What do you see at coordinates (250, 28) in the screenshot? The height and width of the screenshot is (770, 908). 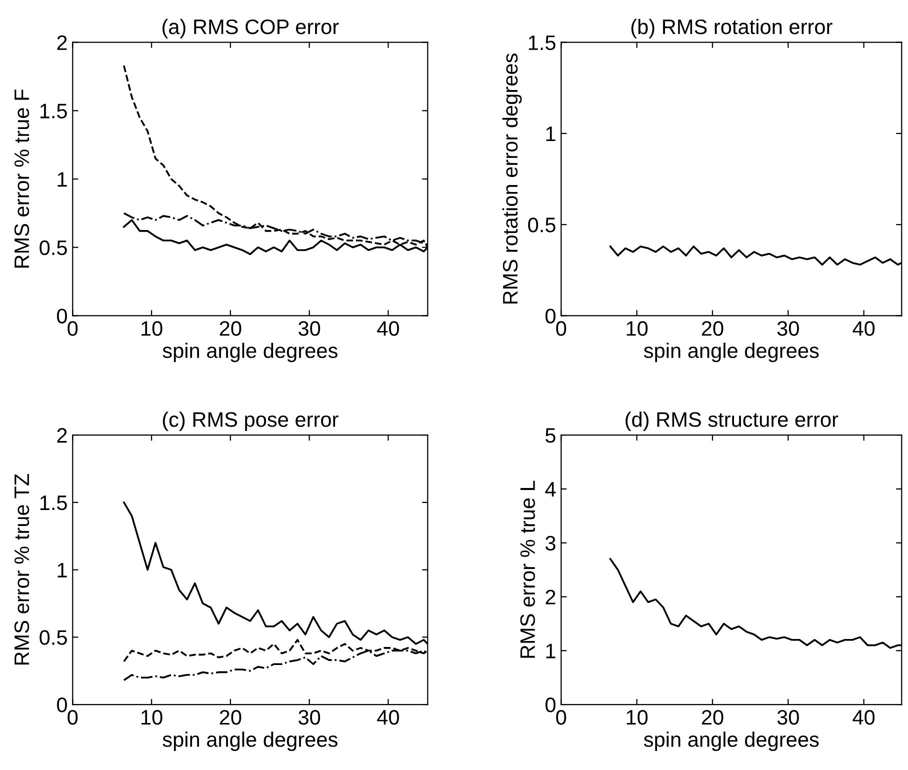 I see `chart-title: (a) RMS COP error` at bounding box center [250, 28].